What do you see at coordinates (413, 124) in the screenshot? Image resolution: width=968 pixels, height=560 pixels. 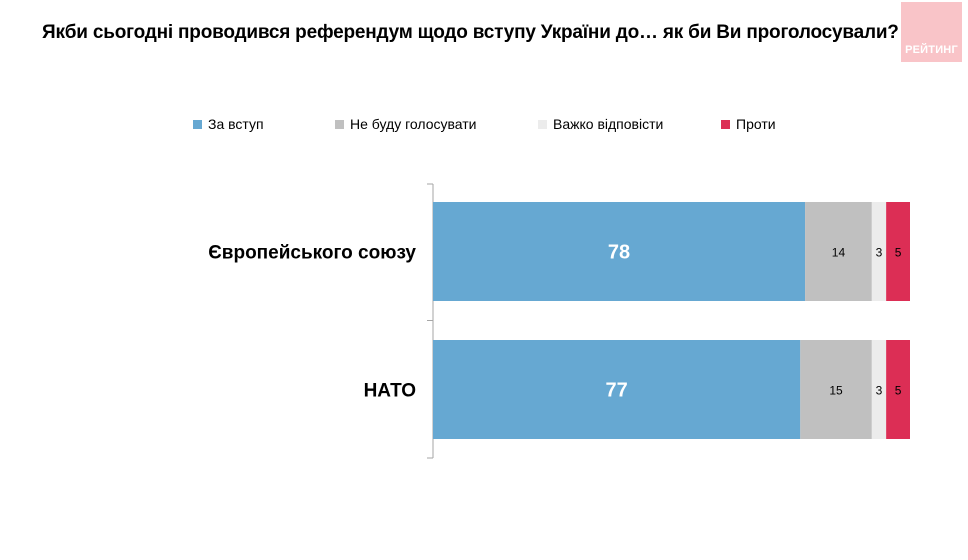 I see `legend-label-will-not-vote: Не буду голосувати` at bounding box center [413, 124].